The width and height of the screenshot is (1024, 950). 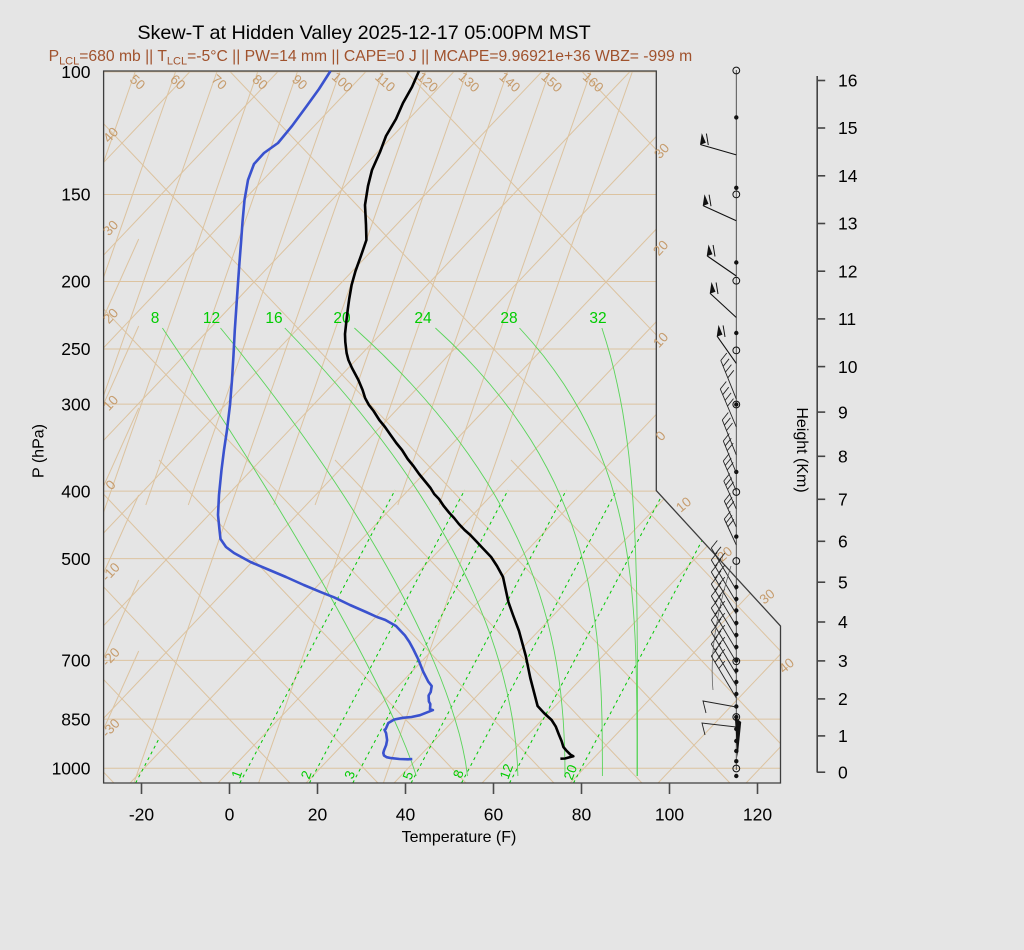 I want to click on svg-text: 6, so click(x=843, y=542).